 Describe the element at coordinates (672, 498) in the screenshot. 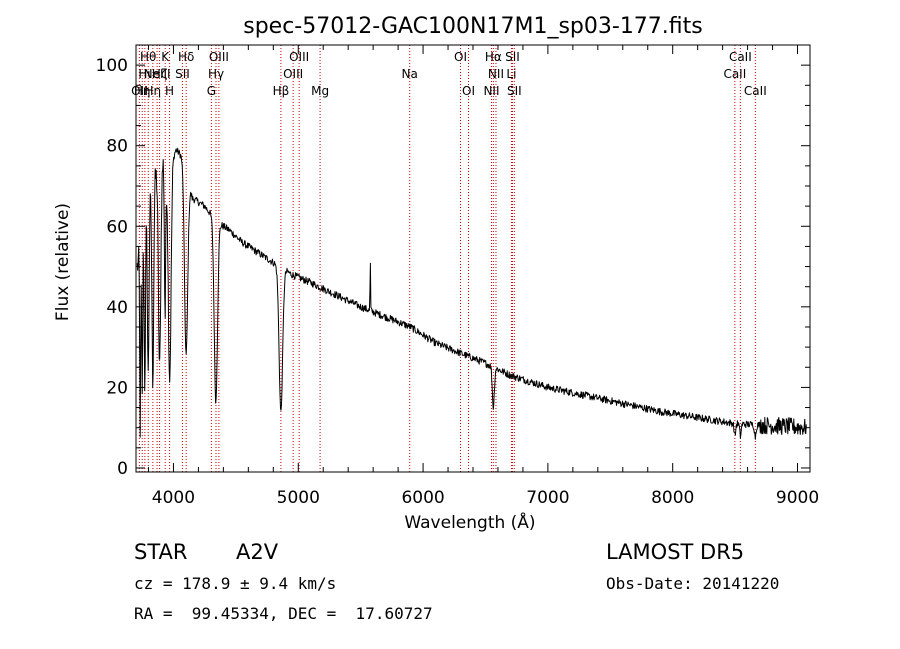

I see `x-tick-label: 8000` at that location.